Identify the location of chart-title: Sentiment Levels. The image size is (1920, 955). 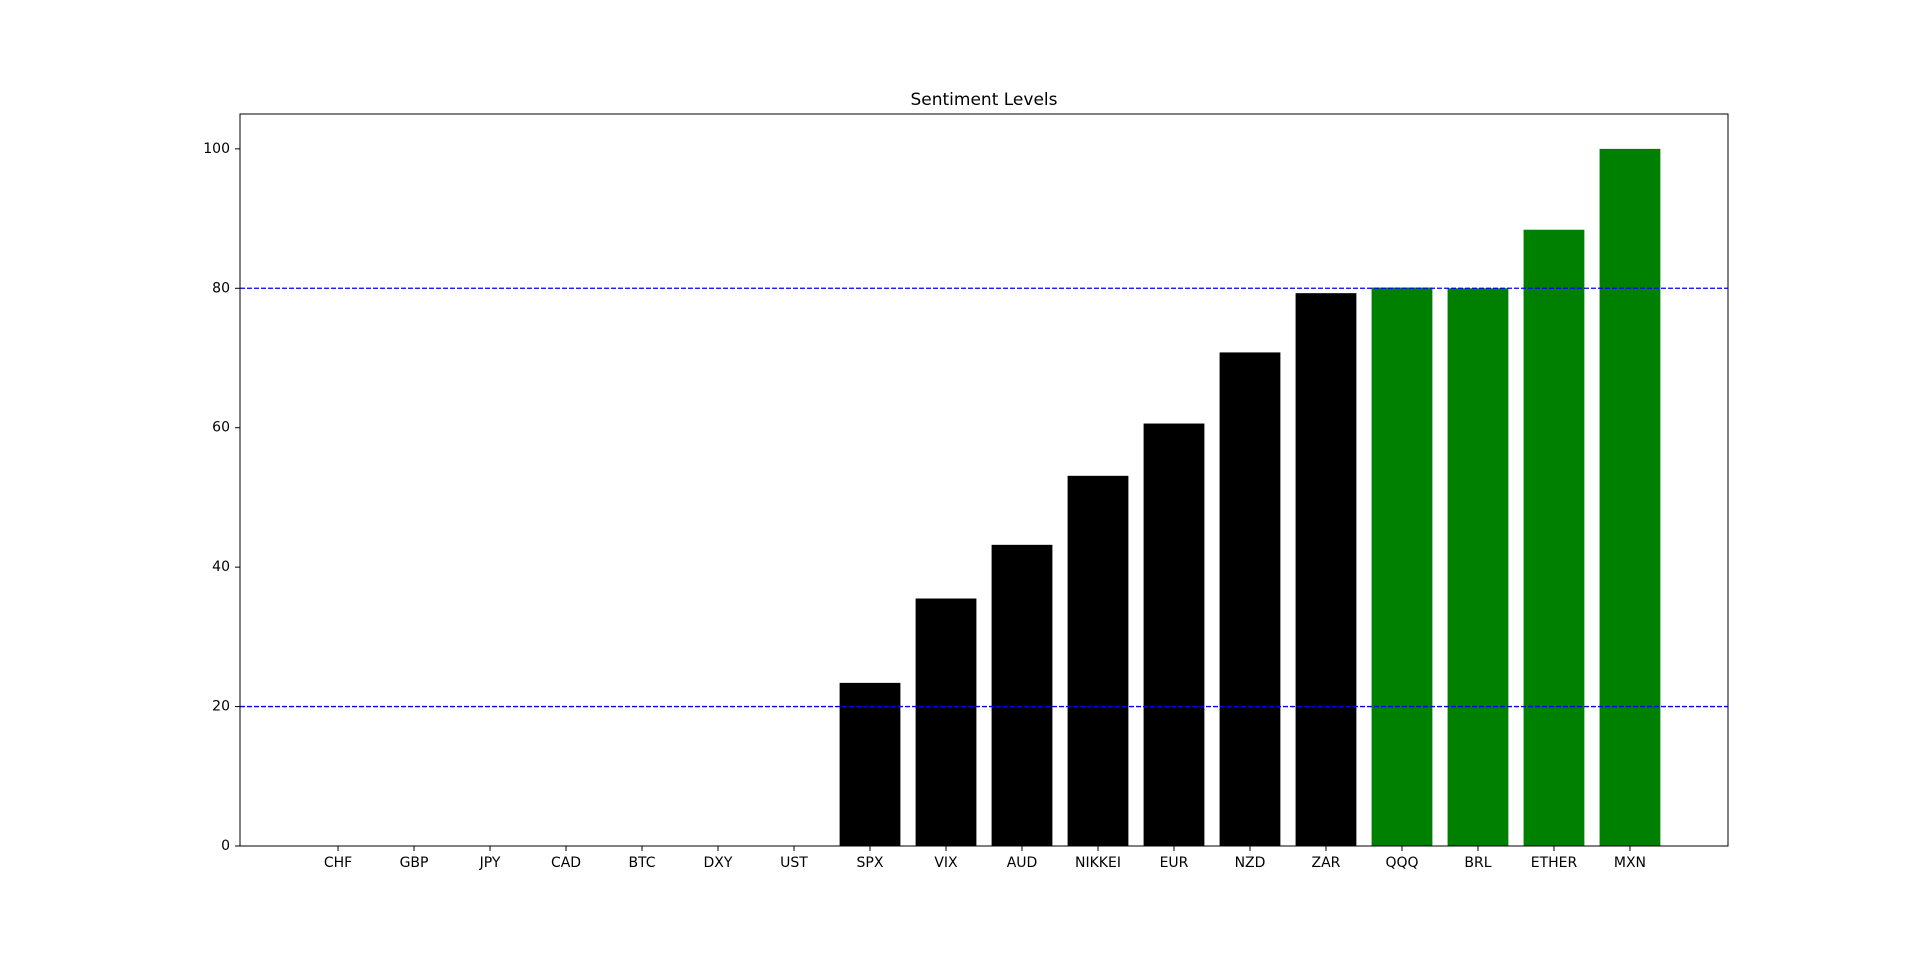
(983, 100).